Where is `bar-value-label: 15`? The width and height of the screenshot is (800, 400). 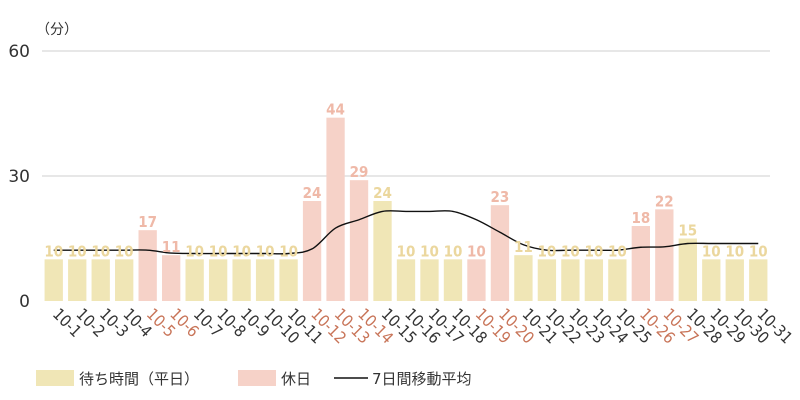 bar-value-label: 15 is located at coordinates (687, 231).